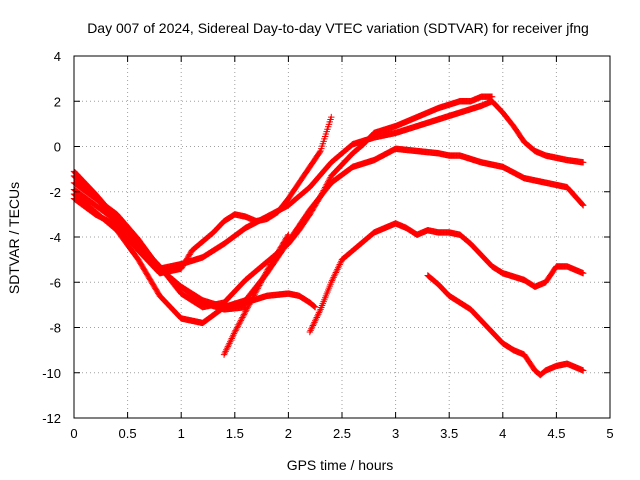  I want to click on y-tick-label: -6, so click(55, 282).